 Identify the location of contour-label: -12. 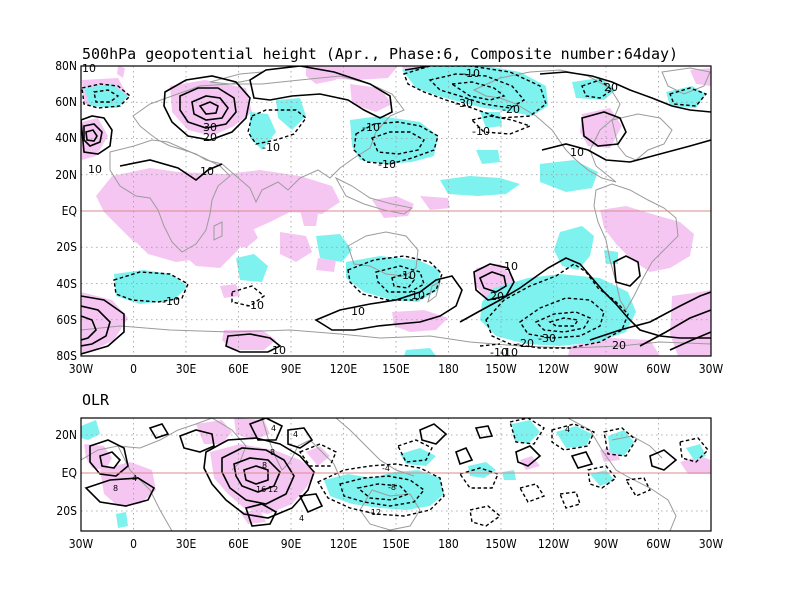
(374, 512).